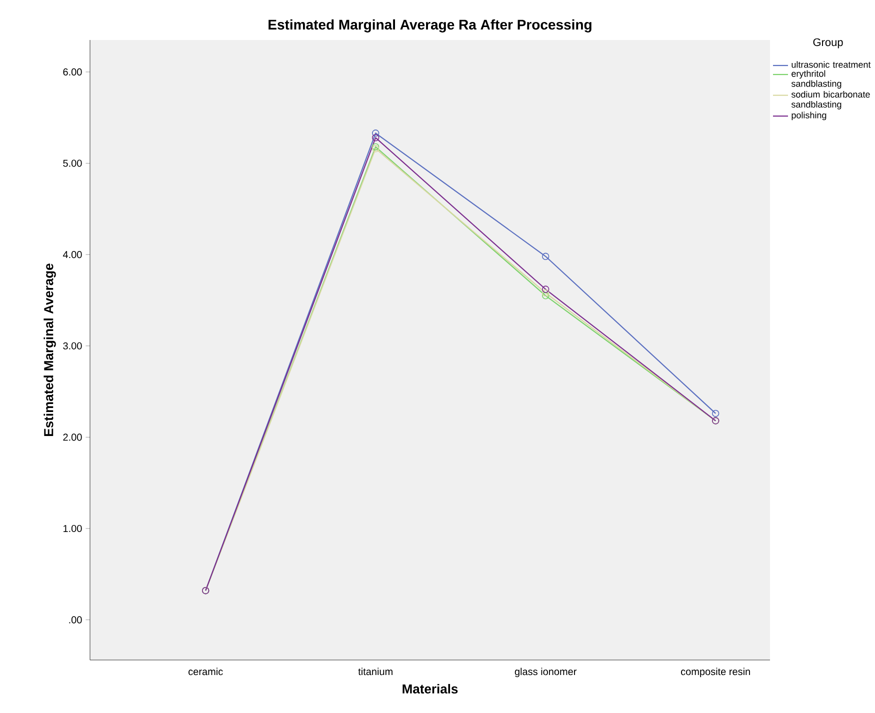 This screenshot has width=875, height=713. I want to click on y-axis-title: Estimated Marginal Average, so click(50, 350).